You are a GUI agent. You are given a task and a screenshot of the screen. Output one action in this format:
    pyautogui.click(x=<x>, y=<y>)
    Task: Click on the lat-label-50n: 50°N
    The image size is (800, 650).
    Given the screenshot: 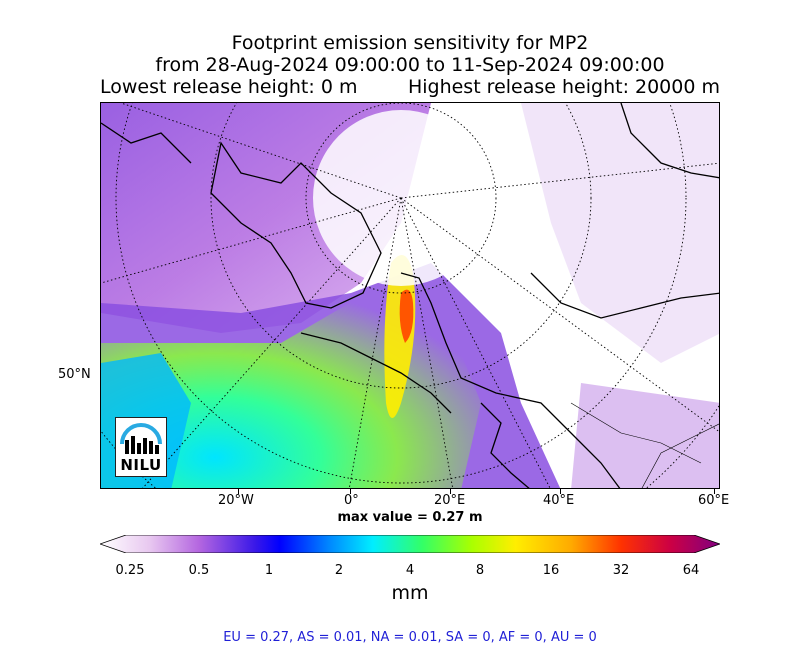 What is the action you would take?
    pyautogui.click(x=74, y=374)
    